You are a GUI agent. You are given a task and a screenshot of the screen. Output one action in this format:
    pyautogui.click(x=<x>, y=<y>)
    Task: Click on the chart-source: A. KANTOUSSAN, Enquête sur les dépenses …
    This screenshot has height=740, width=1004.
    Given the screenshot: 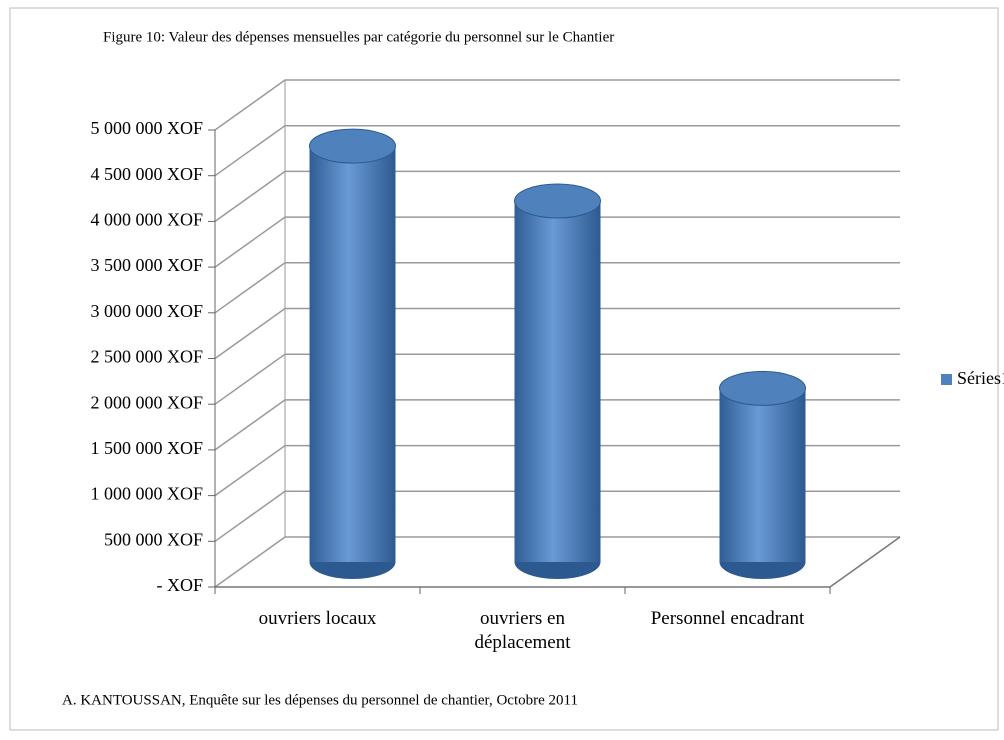 What is the action you would take?
    pyautogui.click(x=320, y=700)
    